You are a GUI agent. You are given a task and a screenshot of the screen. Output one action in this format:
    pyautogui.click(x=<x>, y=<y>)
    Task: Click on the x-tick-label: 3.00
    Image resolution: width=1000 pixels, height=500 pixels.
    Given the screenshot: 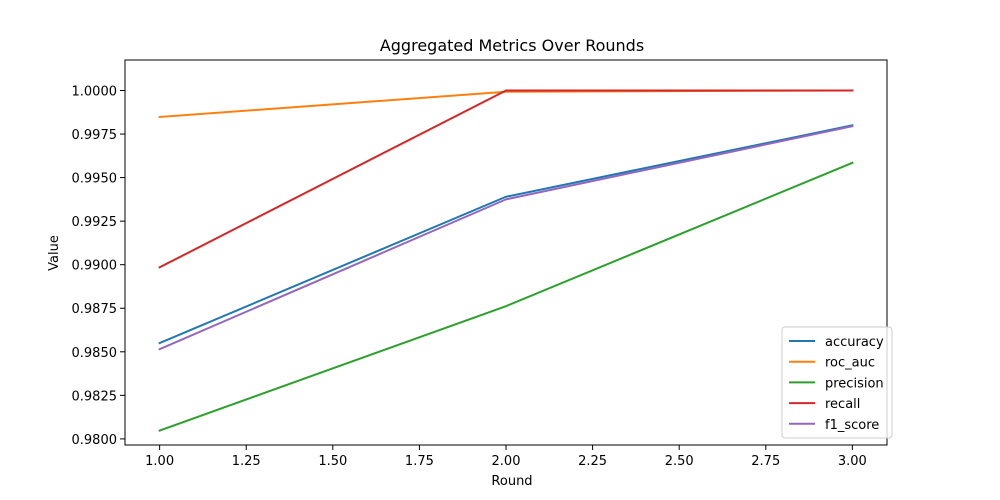 What is the action you would take?
    pyautogui.click(x=852, y=461)
    